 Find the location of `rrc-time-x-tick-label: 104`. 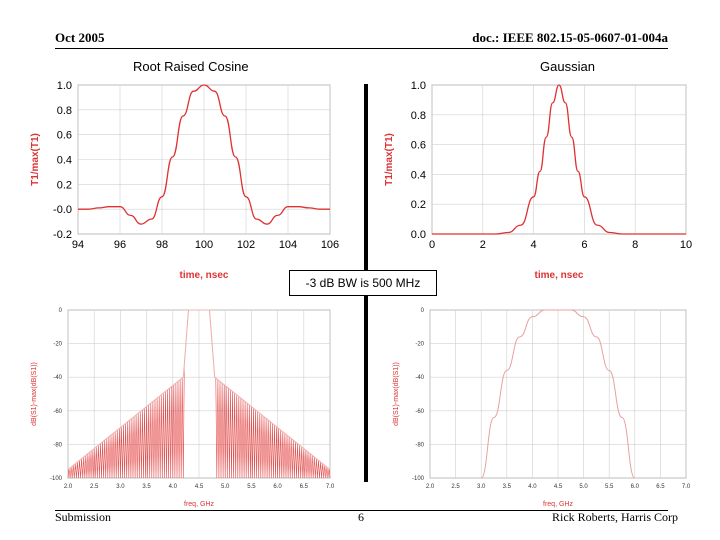

rrc-time-x-tick-label: 104 is located at coordinates (288, 245).